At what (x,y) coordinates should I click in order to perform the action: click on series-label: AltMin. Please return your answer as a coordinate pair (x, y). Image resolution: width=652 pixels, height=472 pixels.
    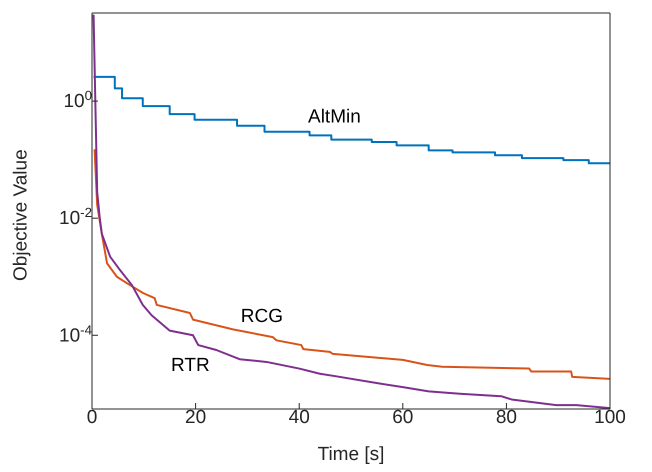
    Looking at the image, I should click on (334, 117).